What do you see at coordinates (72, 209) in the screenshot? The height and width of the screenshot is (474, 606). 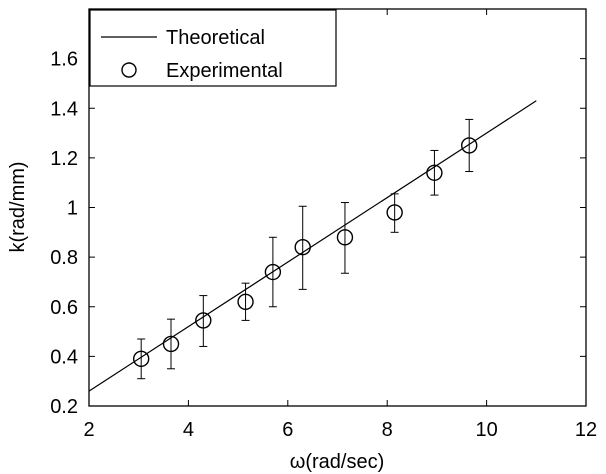 I see `y-tick-label: 1` at bounding box center [72, 209].